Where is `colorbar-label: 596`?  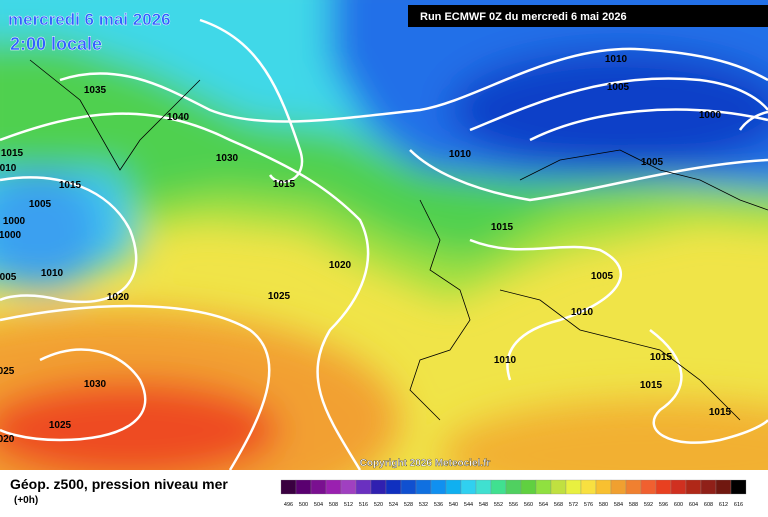 colorbar-label: 596 is located at coordinates (663, 505).